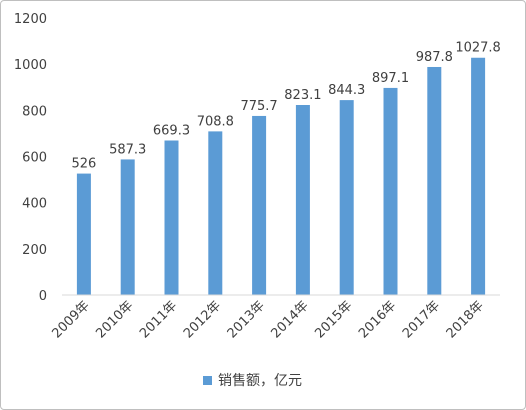 This screenshot has width=526, height=410. I want to click on legend-label: 销售额，亿元, so click(260, 381).